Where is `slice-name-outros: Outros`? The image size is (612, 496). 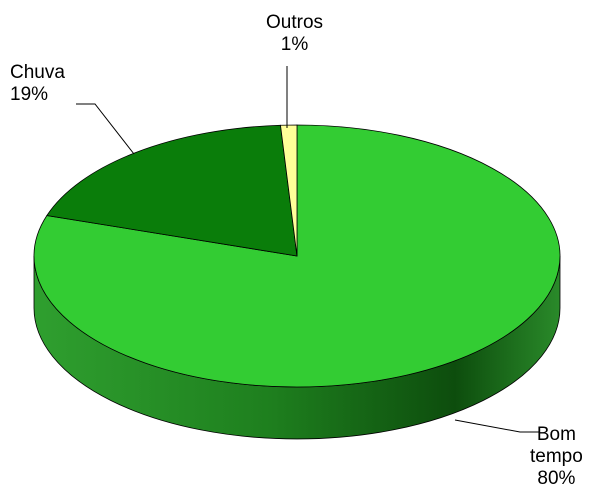 slice-name-outros: Outros is located at coordinates (295, 22).